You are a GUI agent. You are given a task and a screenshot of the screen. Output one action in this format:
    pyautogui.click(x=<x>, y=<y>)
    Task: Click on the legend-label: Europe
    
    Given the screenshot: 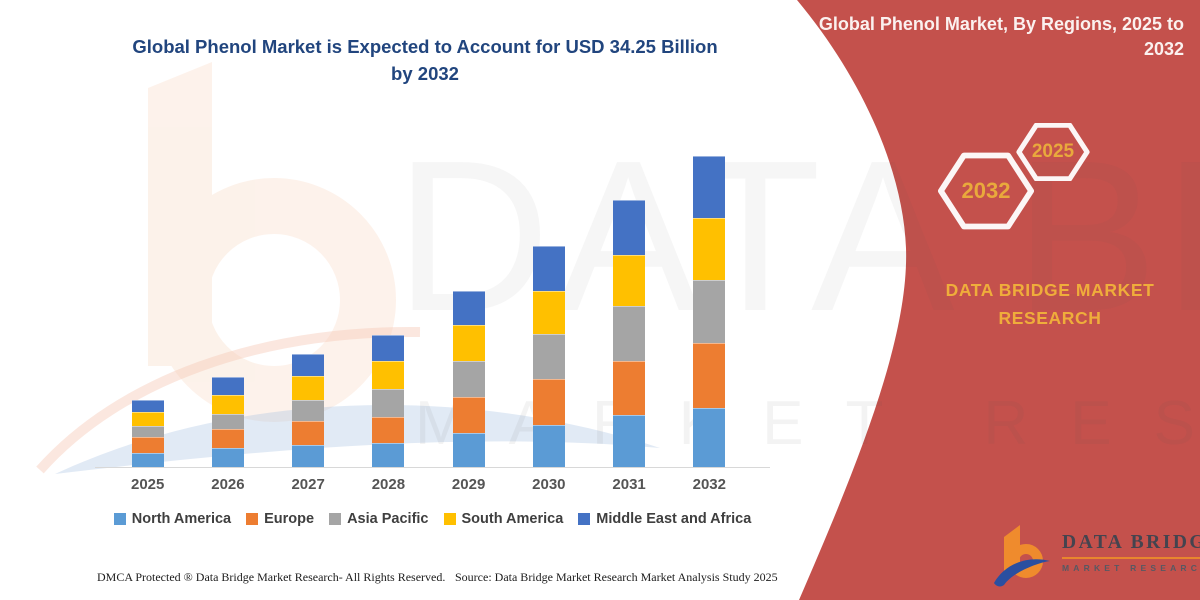 What is the action you would take?
    pyautogui.click(x=289, y=519)
    